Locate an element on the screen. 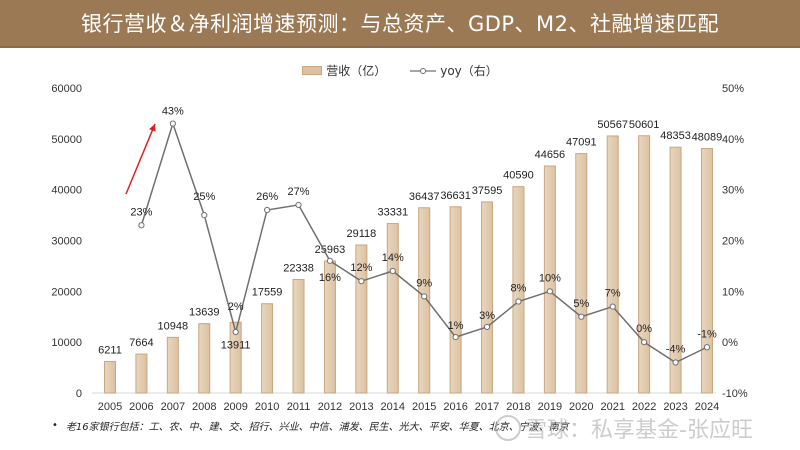 Image resolution: width=800 pixels, height=450 pixels. red-arrow-annotation is located at coordinates (140, 159).